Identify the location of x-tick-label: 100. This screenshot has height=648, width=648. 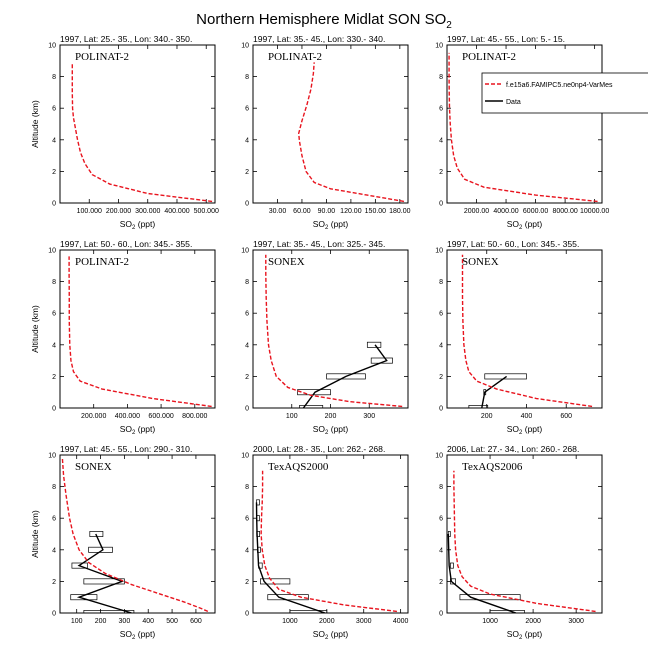
(77, 621).